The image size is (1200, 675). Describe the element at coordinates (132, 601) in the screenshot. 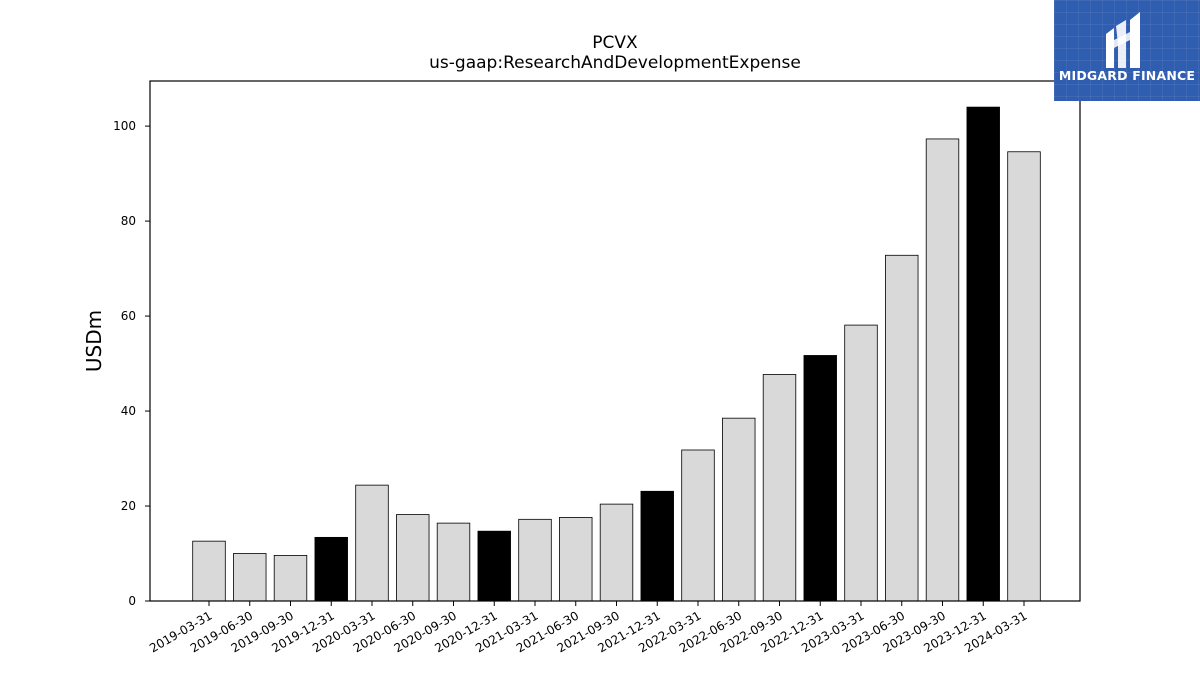

I see `y-tick-label: 0` at that location.